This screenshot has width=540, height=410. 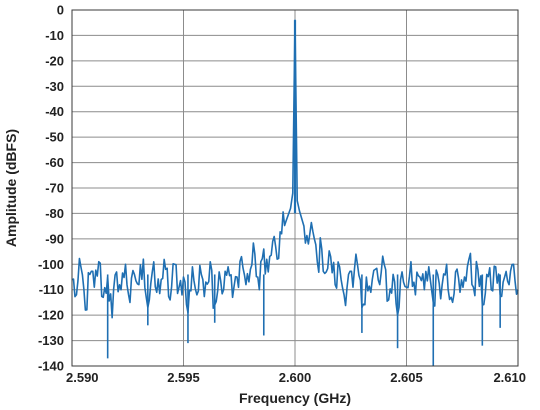 I want to click on y-tick-label: -110, so click(x=51, y=289).